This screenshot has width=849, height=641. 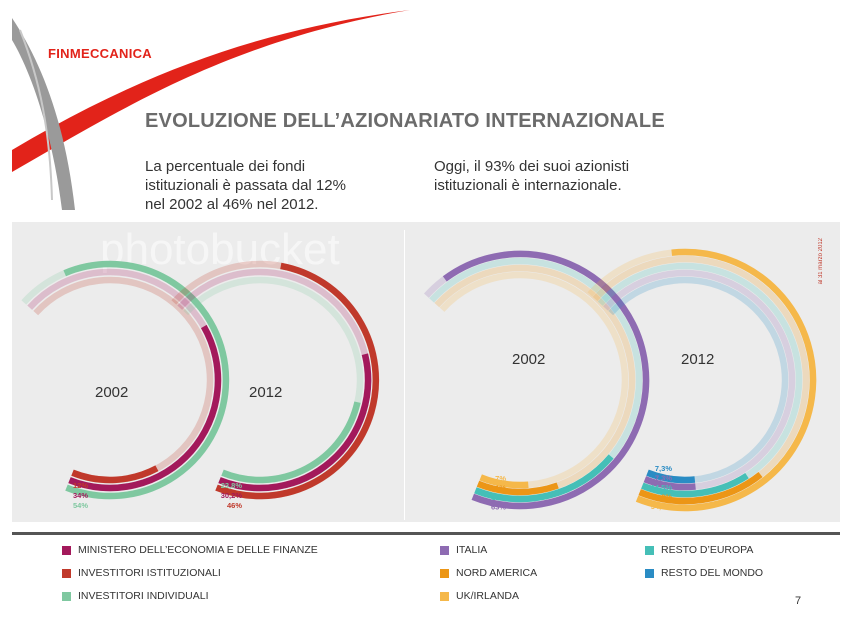 What do you see at coordinates (698, 359) in the screenshot?
I see `year-label-2012-b: 2012` at bounding box center [698, 359].